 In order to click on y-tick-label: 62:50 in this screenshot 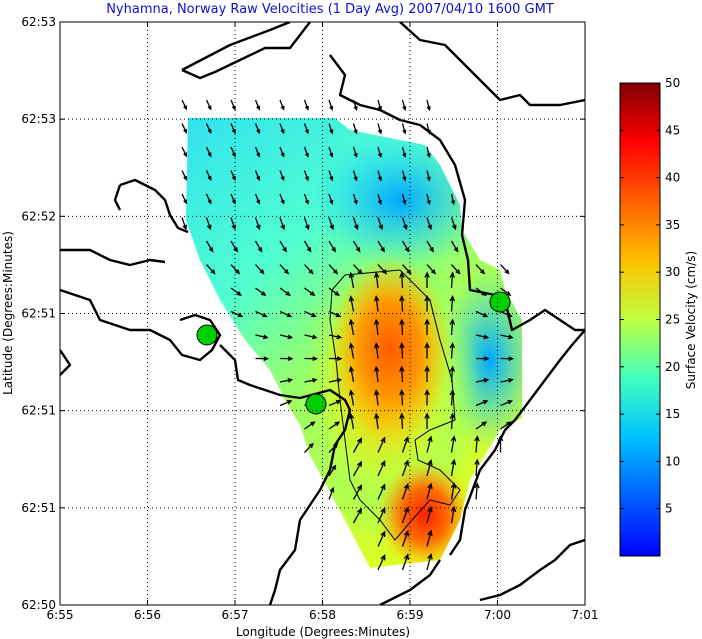, I will do `click(38, 605)`.